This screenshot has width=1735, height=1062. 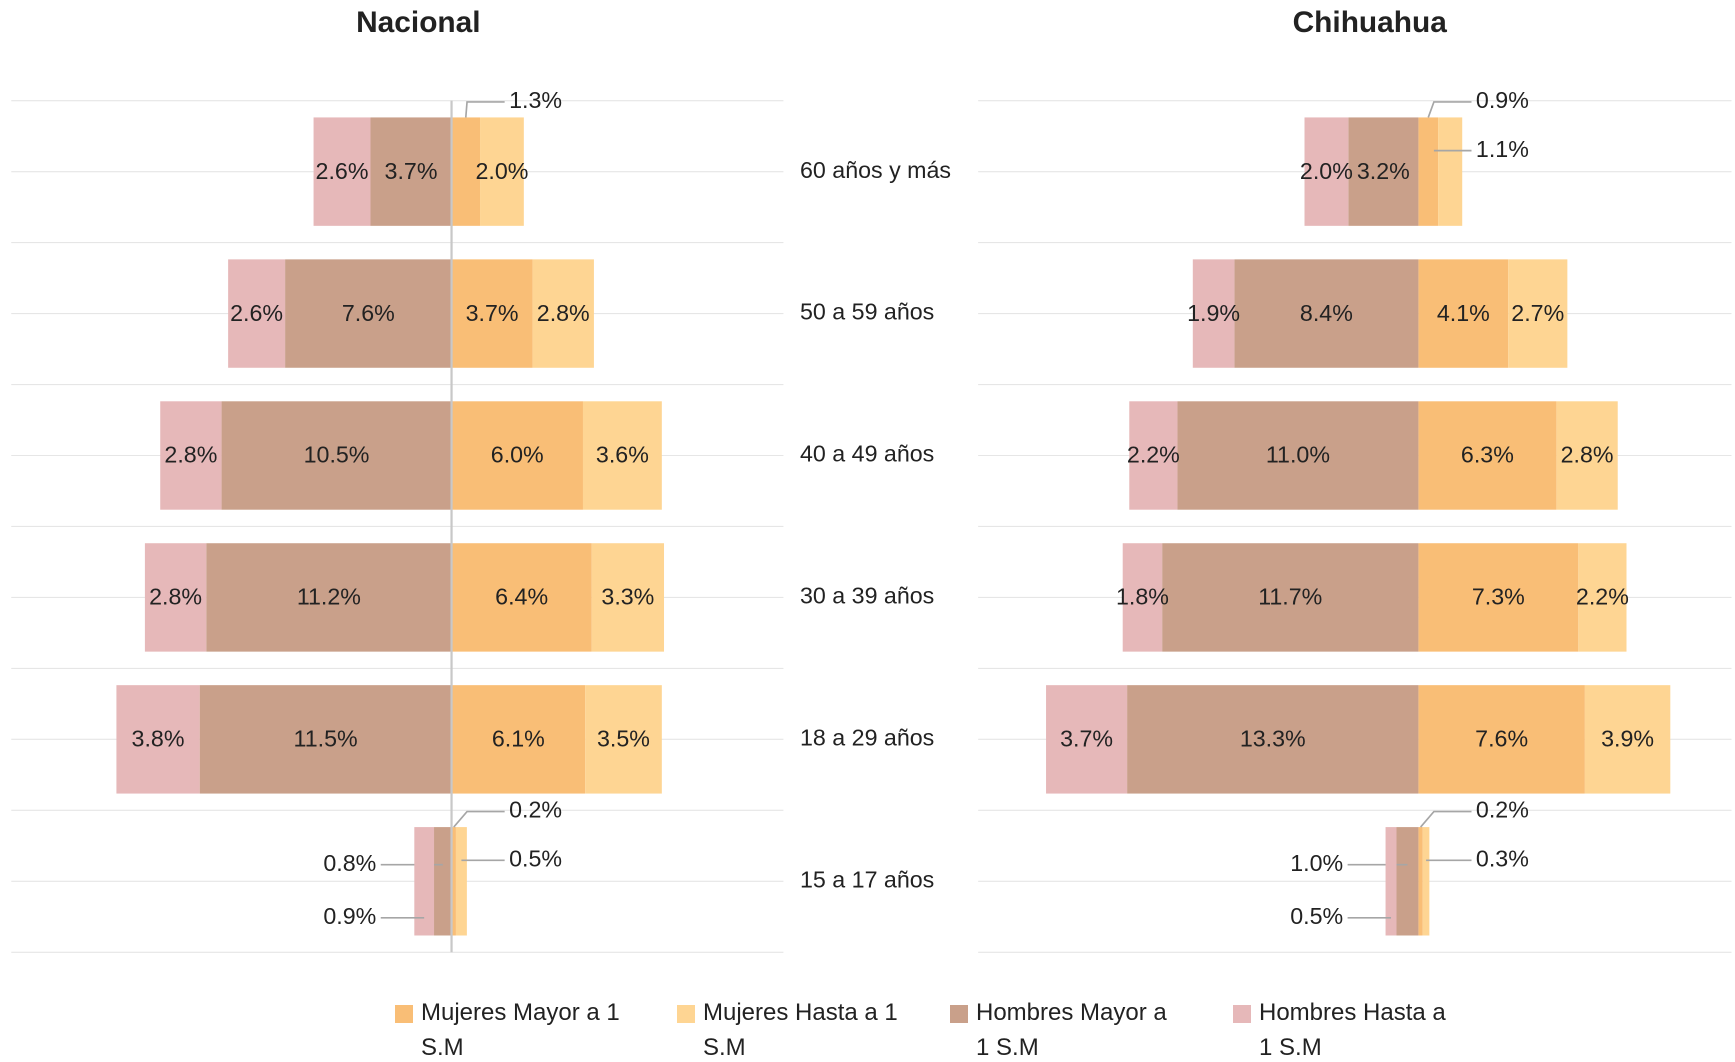 I want to click on data-label: 13.3%, so click(x=1273, y=739).